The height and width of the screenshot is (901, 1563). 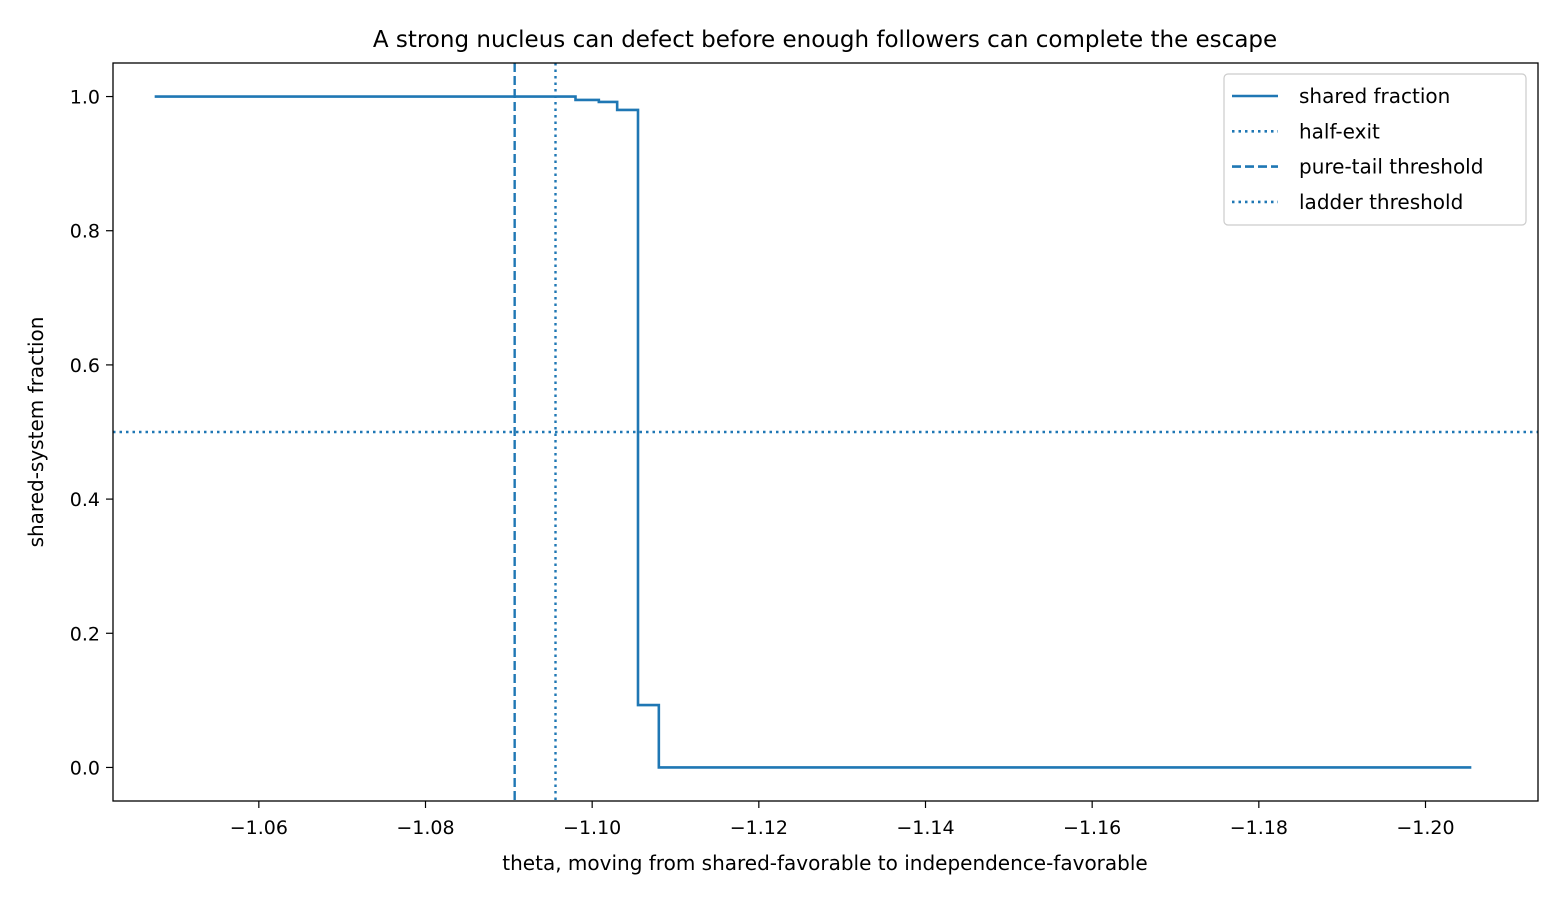 What do you see at coordinates (1339, 131) in the screenshot?
I see `legend-label: half-exit` at bounding box center [1339, 131].